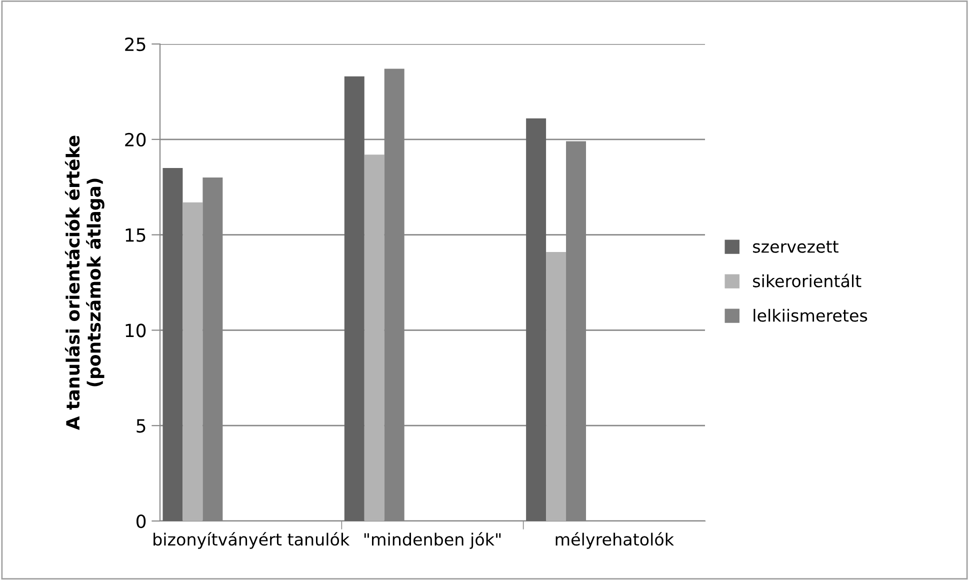 The height and width of the screenshot is (580, 969). What do you see at coordinates (135, 44) in the screenshot?
I see `y-tick-label: 25` at bounding box center [135, 44].